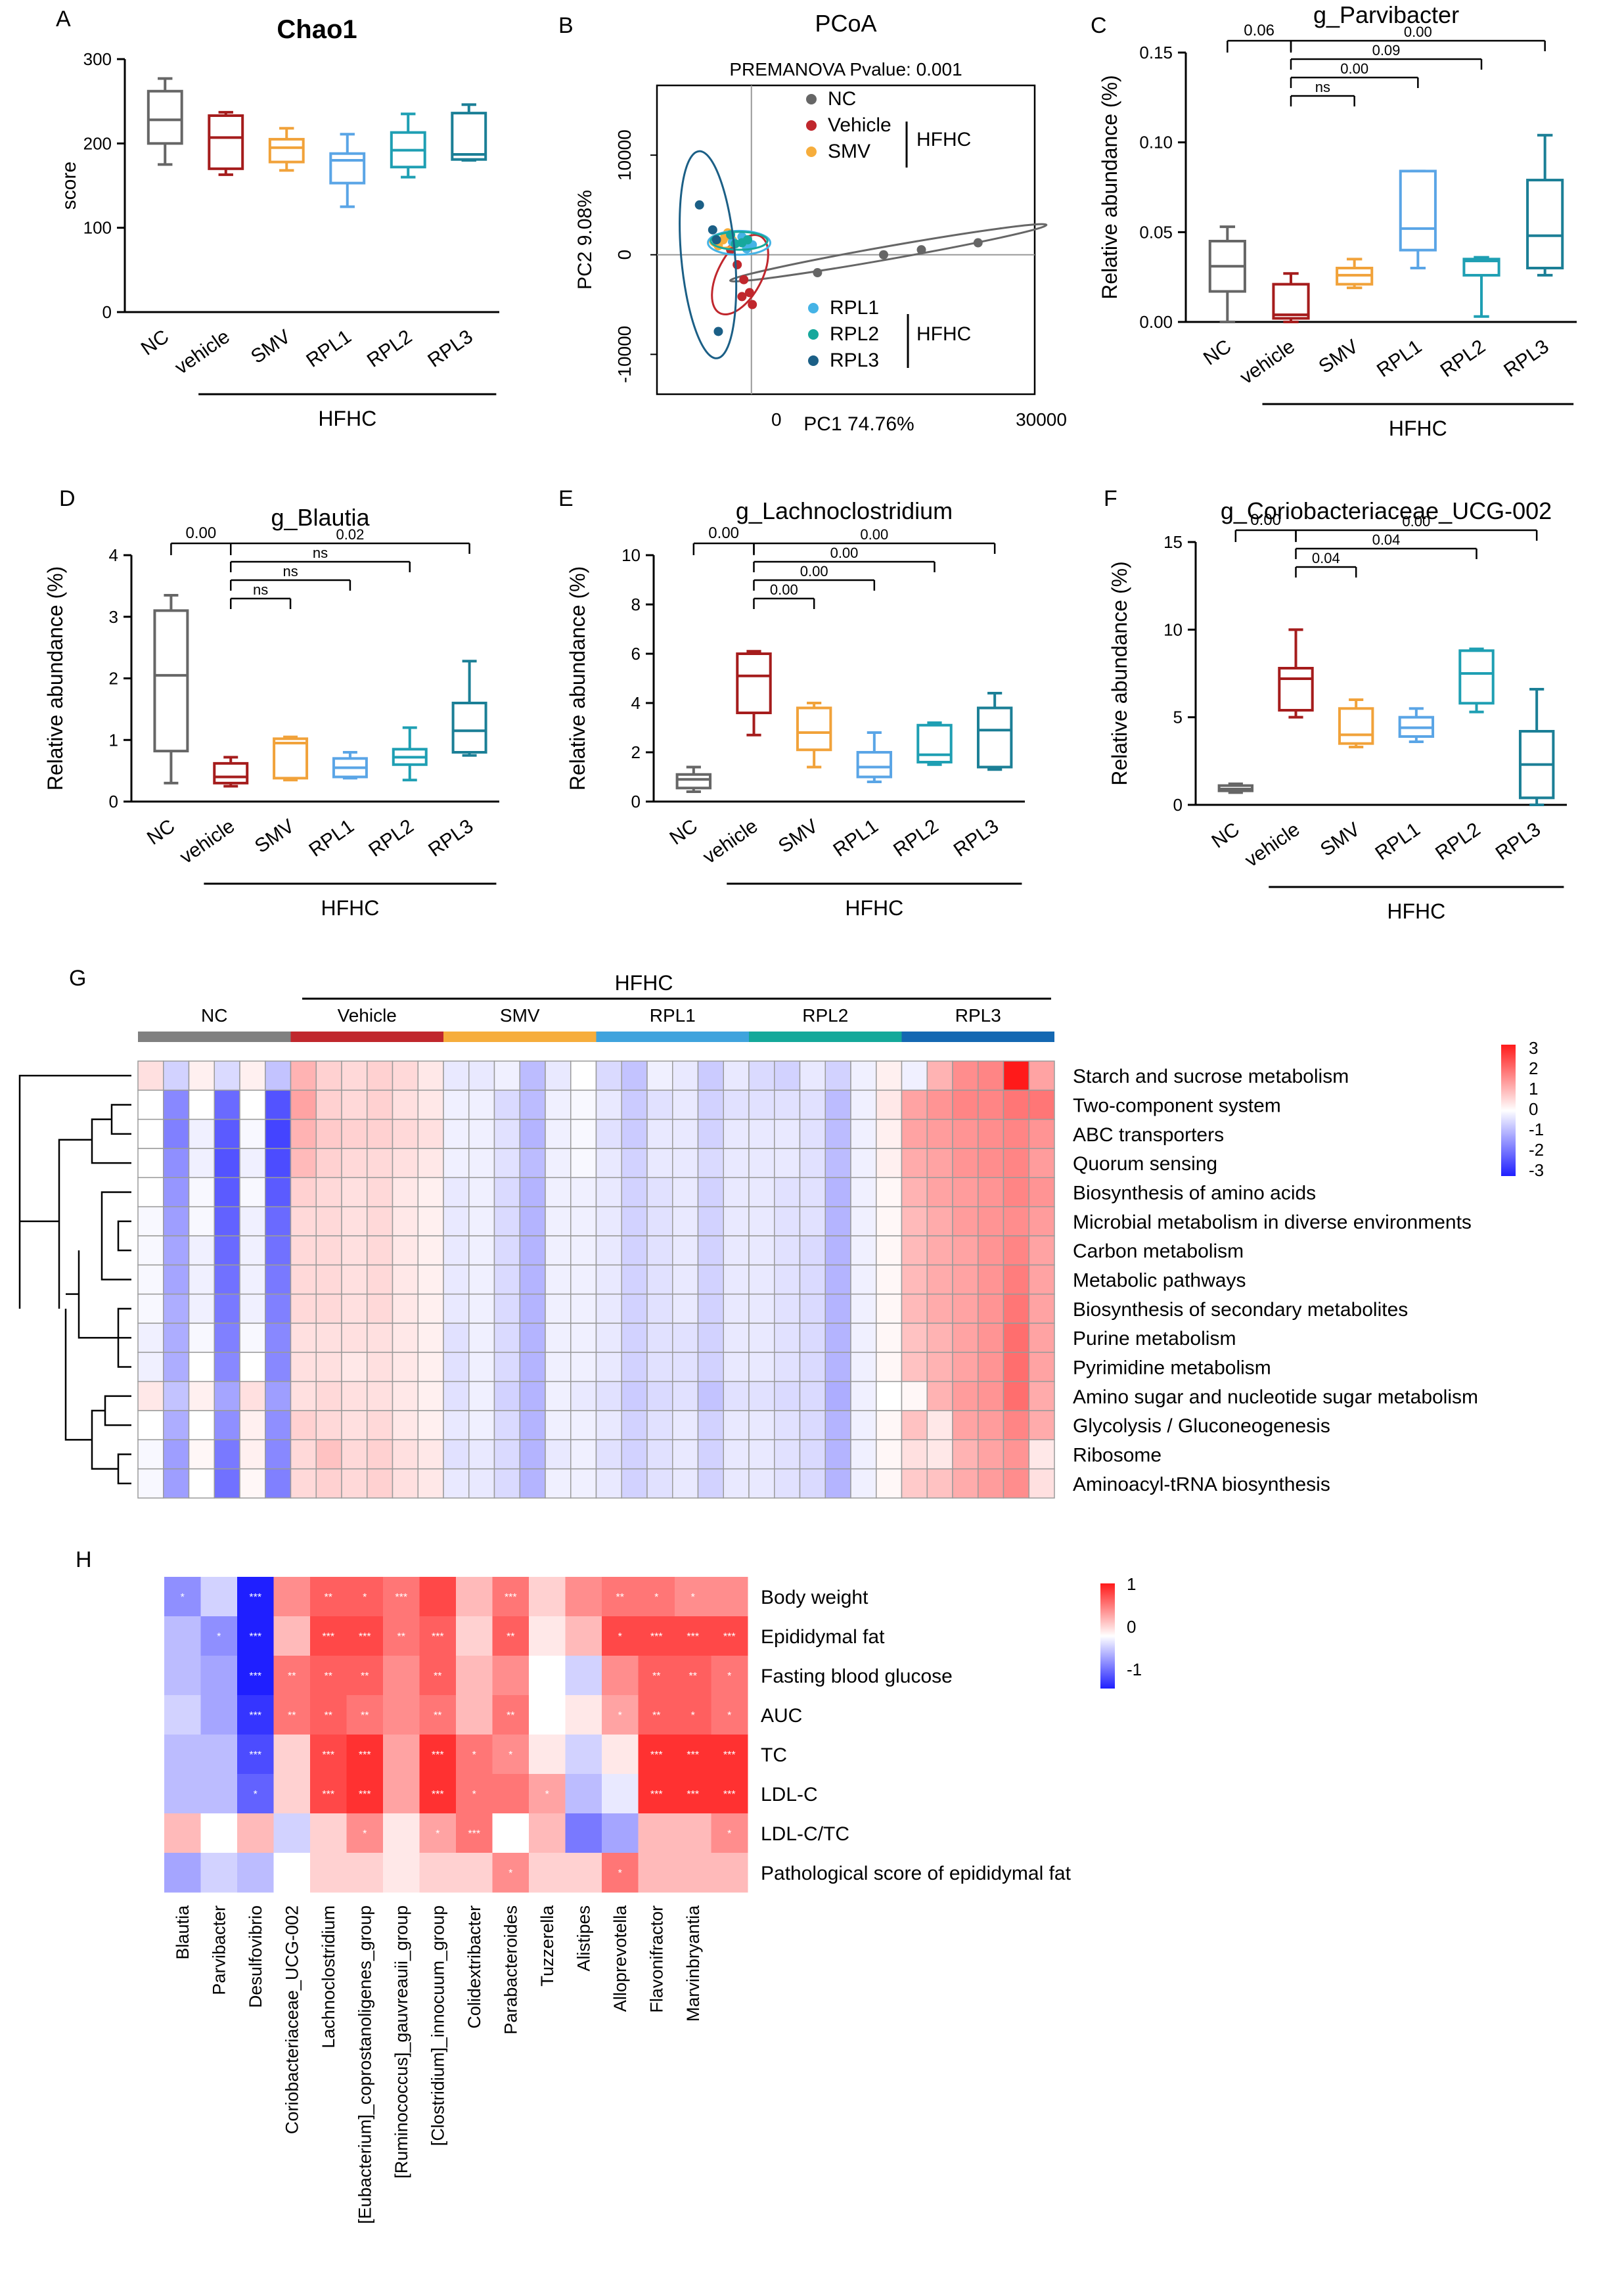 The width and height of the screenshot is (1624, 2270). What do you see at coordinates (845, 69) in the screenshot?
I see `chart-subtitle: PREMANOVA Pvalue: 0.001` at bounding box center [845, 69].